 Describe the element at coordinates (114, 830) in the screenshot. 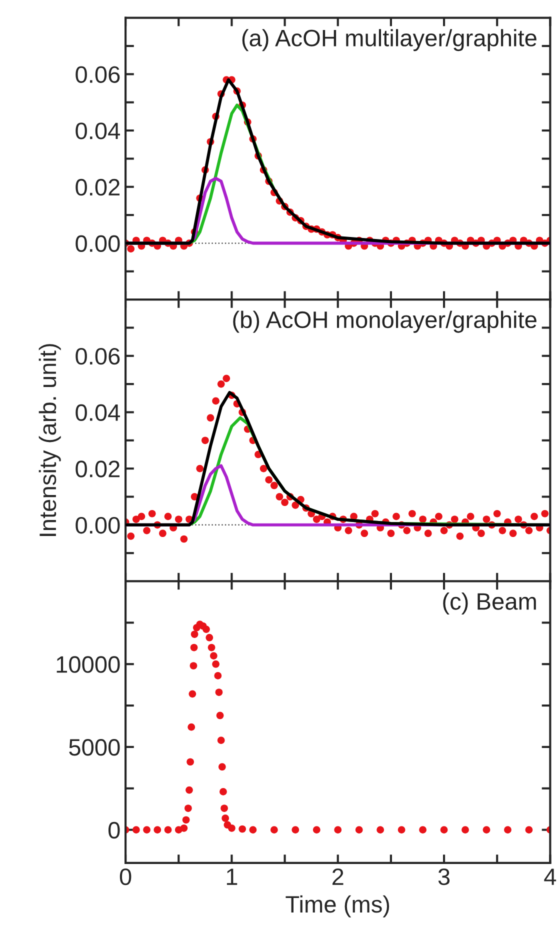

I see `y-tick-label: 0` at that location.